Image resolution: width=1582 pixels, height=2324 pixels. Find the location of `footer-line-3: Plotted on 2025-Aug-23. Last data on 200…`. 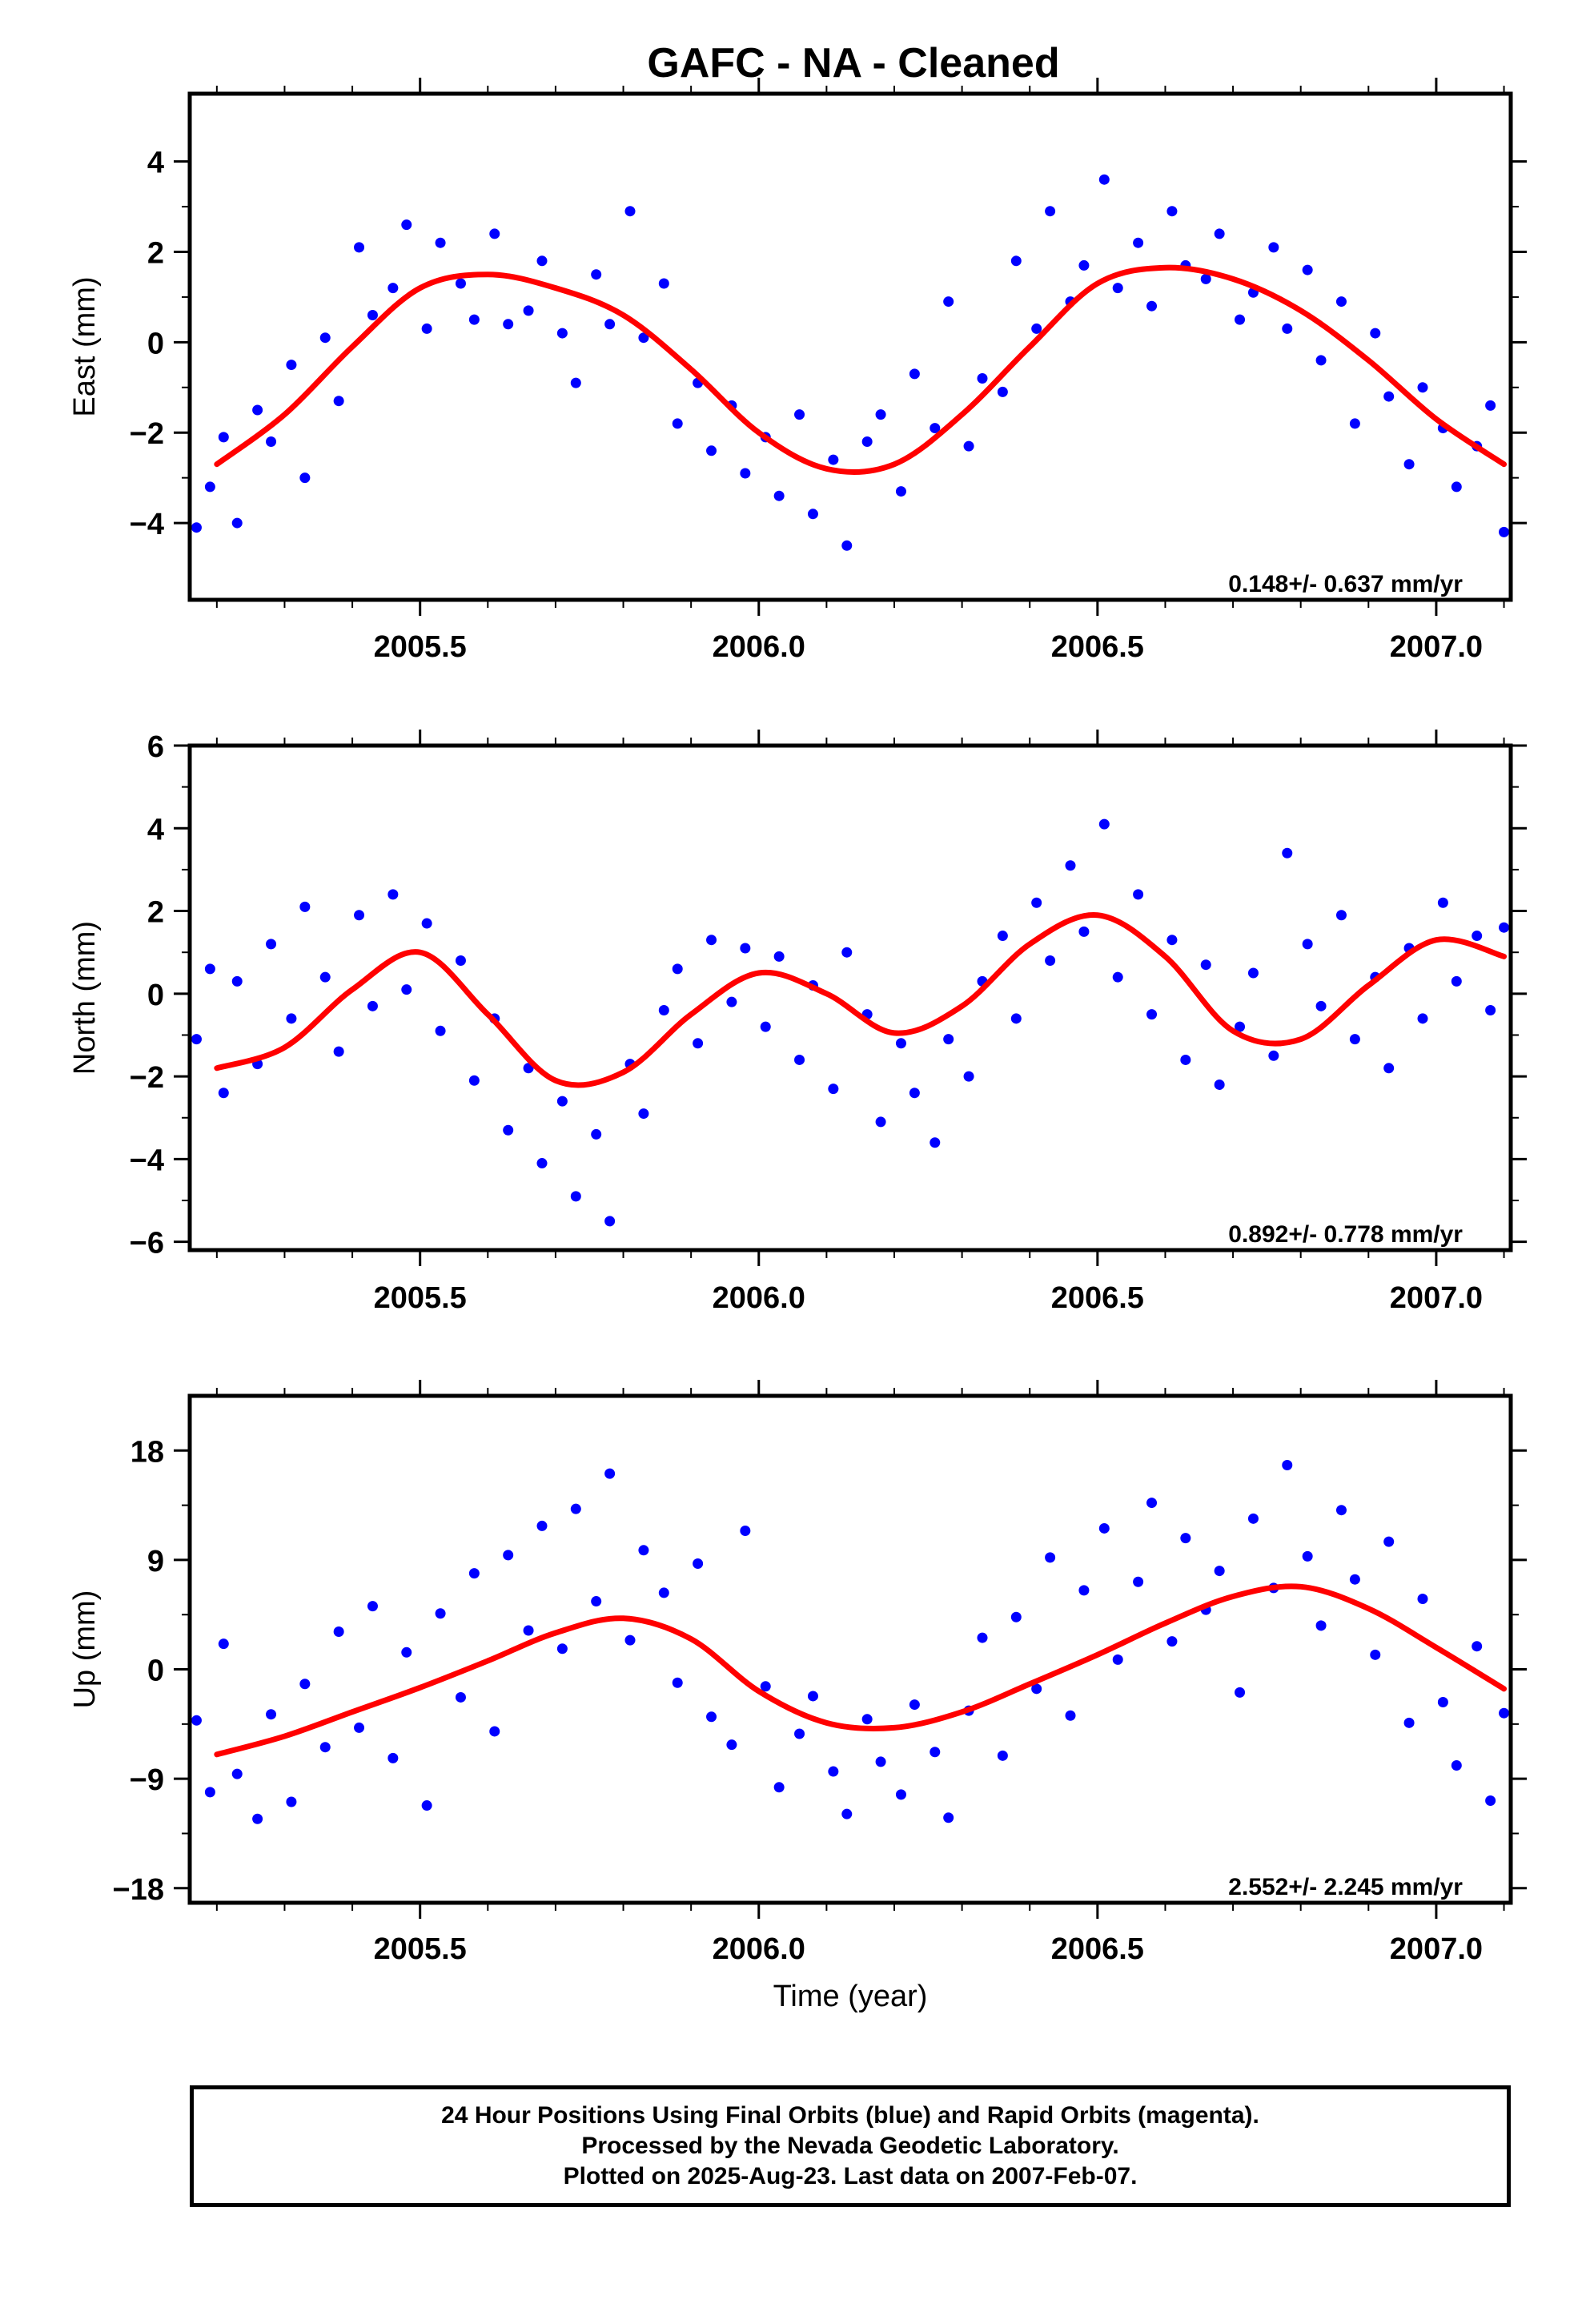

footer-line-3: Plotted on 2025-Aug-23. Last data on 200… is located at coordinates (850, 2176).